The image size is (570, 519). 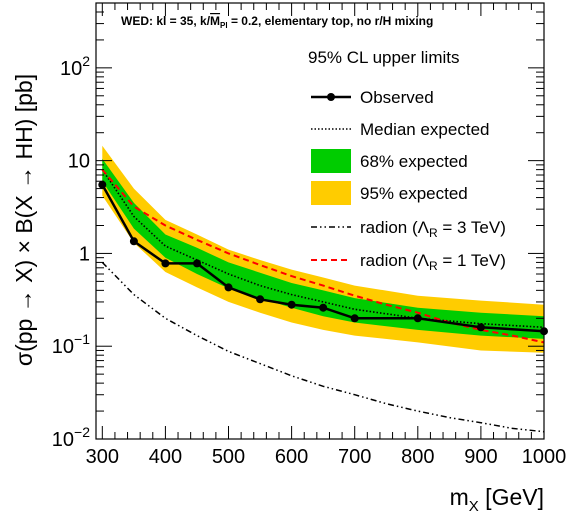 What do you see at coordinates (291, 457) in the screenshot?
I see `x-tick-label: 600` at bounding box center [291, 457].